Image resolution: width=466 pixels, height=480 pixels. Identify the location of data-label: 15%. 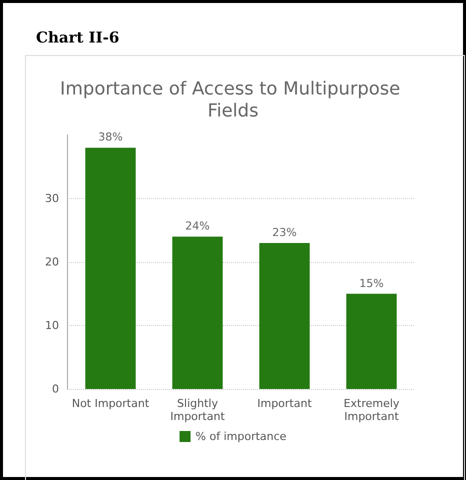
(371, 283).